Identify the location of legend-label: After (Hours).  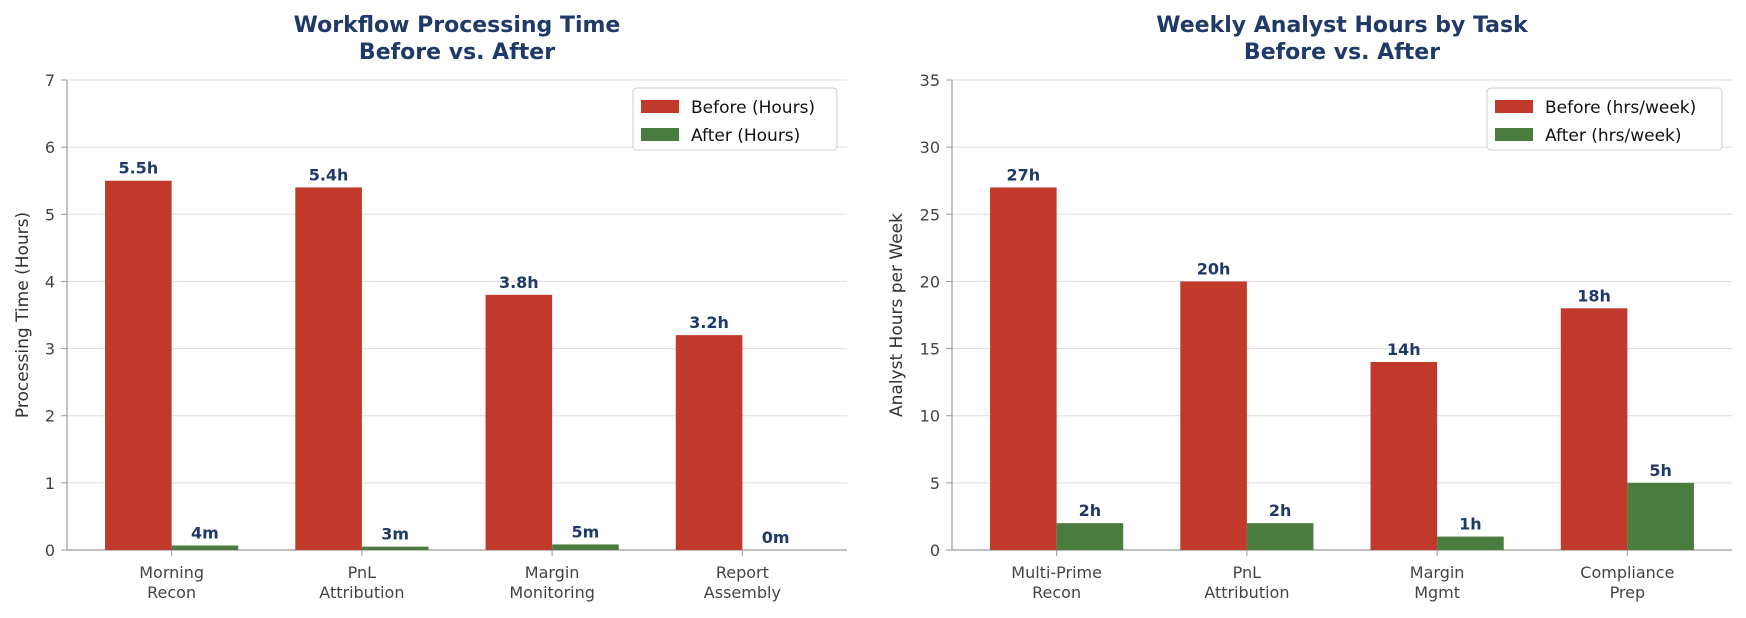
(745, 136).